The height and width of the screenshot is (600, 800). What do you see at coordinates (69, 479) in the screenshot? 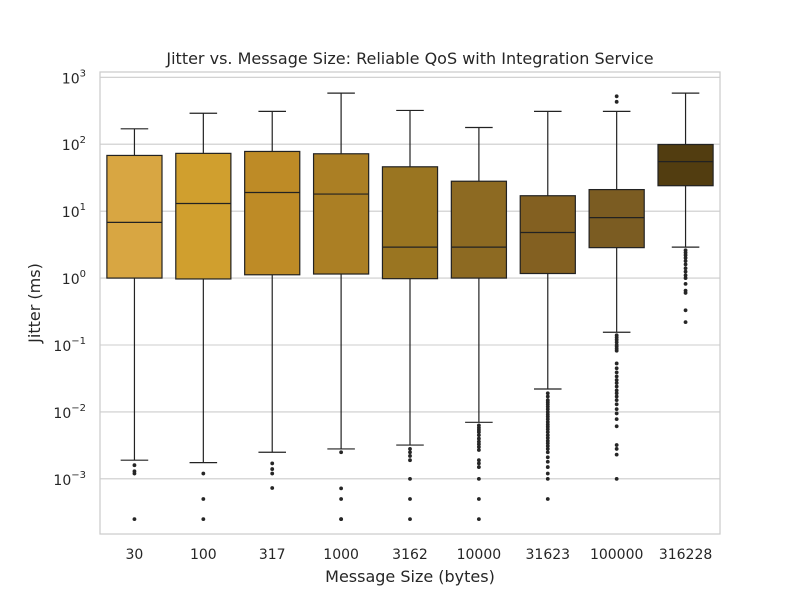
I see `y-tick-label: 10⁻³` at bounding box center [69, 479].